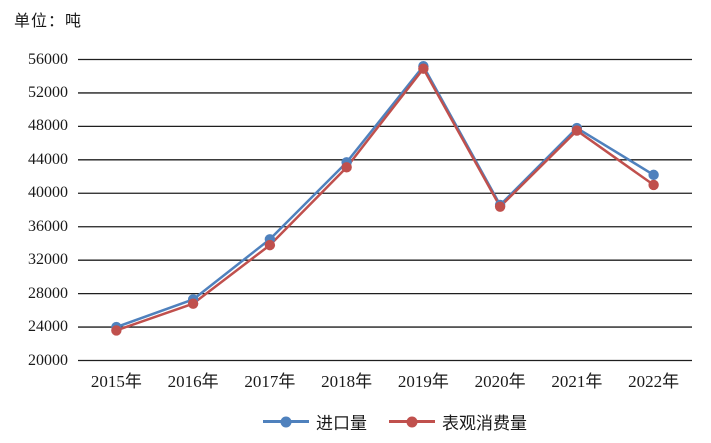 Image resolution: width=711 pixels, height=443 pixels. I want to click on x-axis-label: 2016年, so click(193, 381).